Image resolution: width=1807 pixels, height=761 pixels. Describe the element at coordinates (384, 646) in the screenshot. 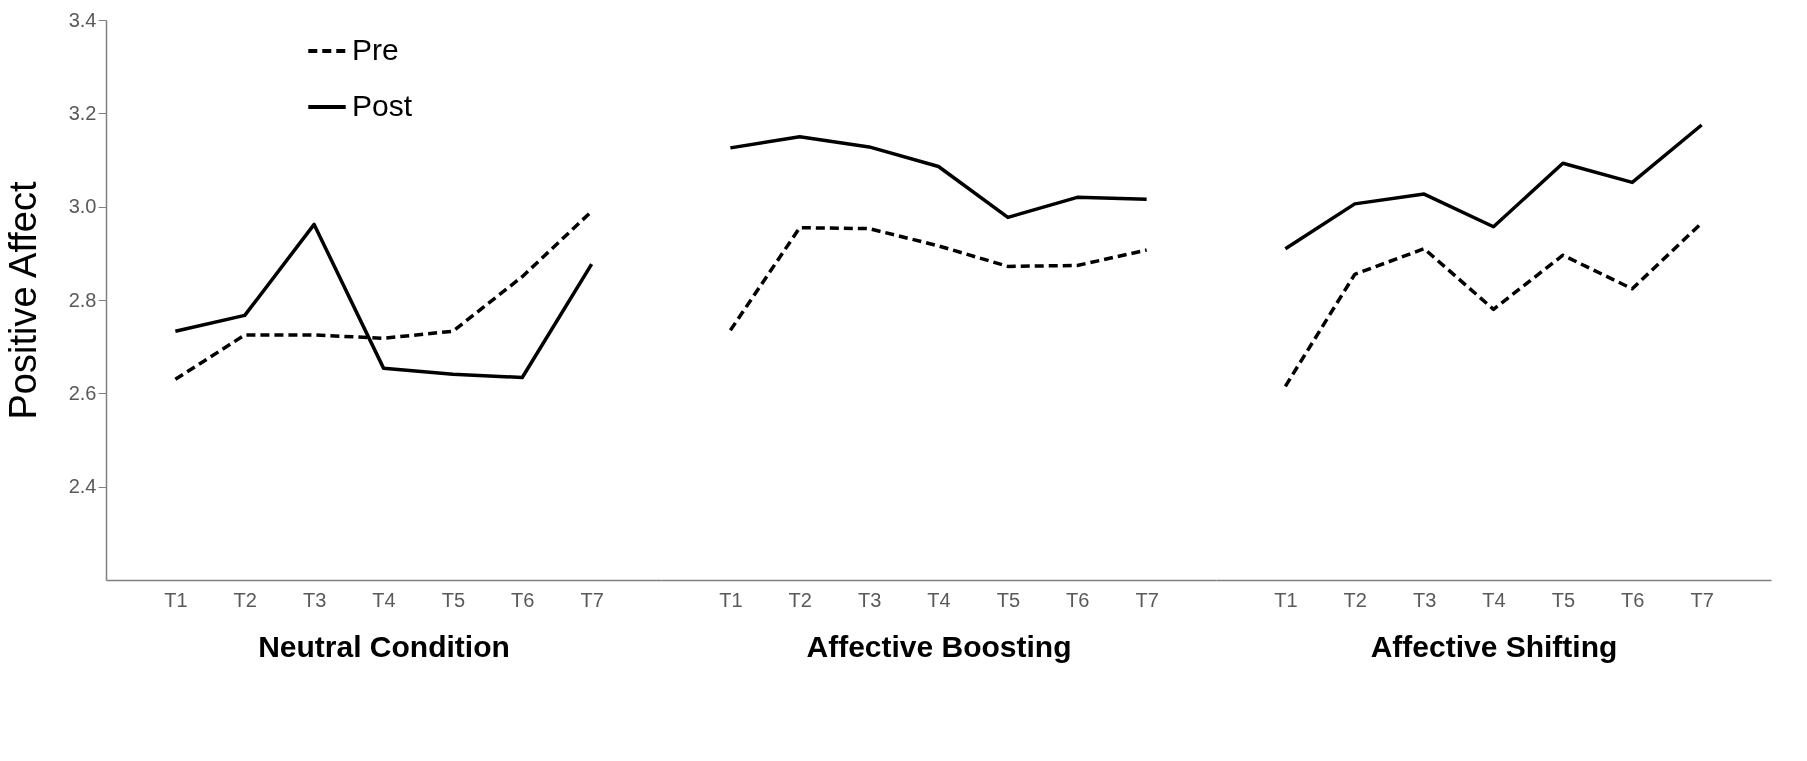

I see `x-axis-title: Neutral Condition` at that location.